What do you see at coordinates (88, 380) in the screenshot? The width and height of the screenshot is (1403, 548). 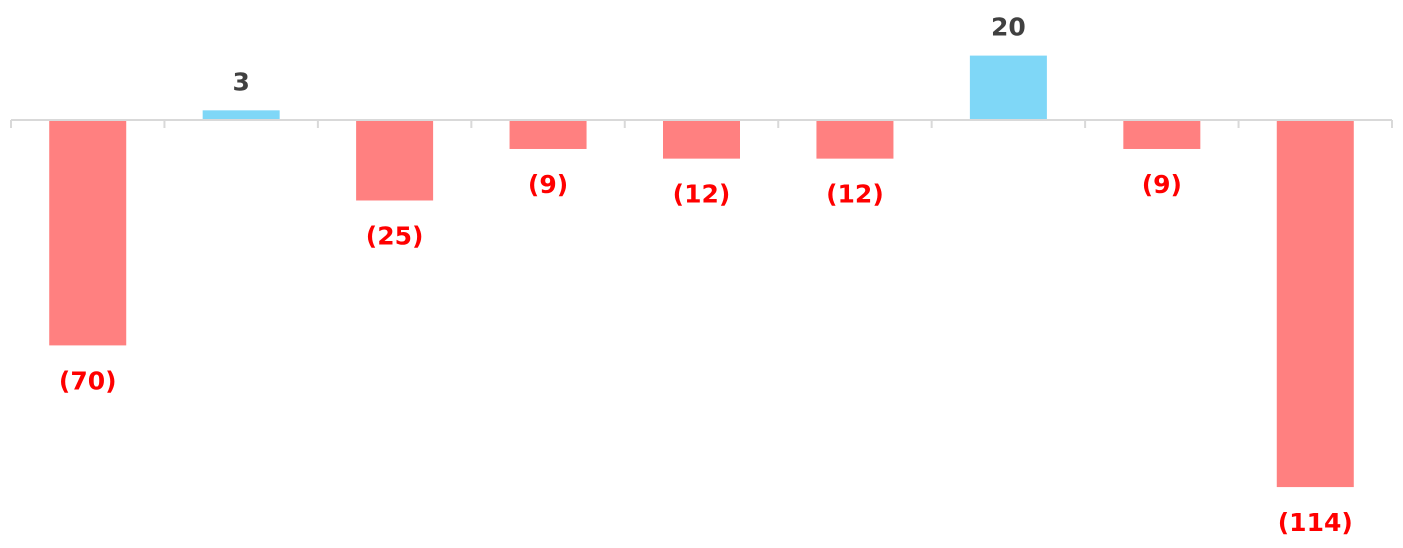 I see `data-label: (70)` at bounding box center [88, 380].